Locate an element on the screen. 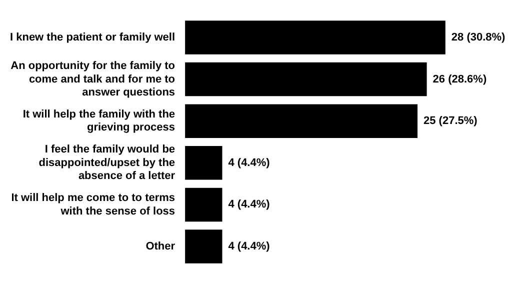  data-label: 26 (28.6%) is located at coordinates (459, 79).